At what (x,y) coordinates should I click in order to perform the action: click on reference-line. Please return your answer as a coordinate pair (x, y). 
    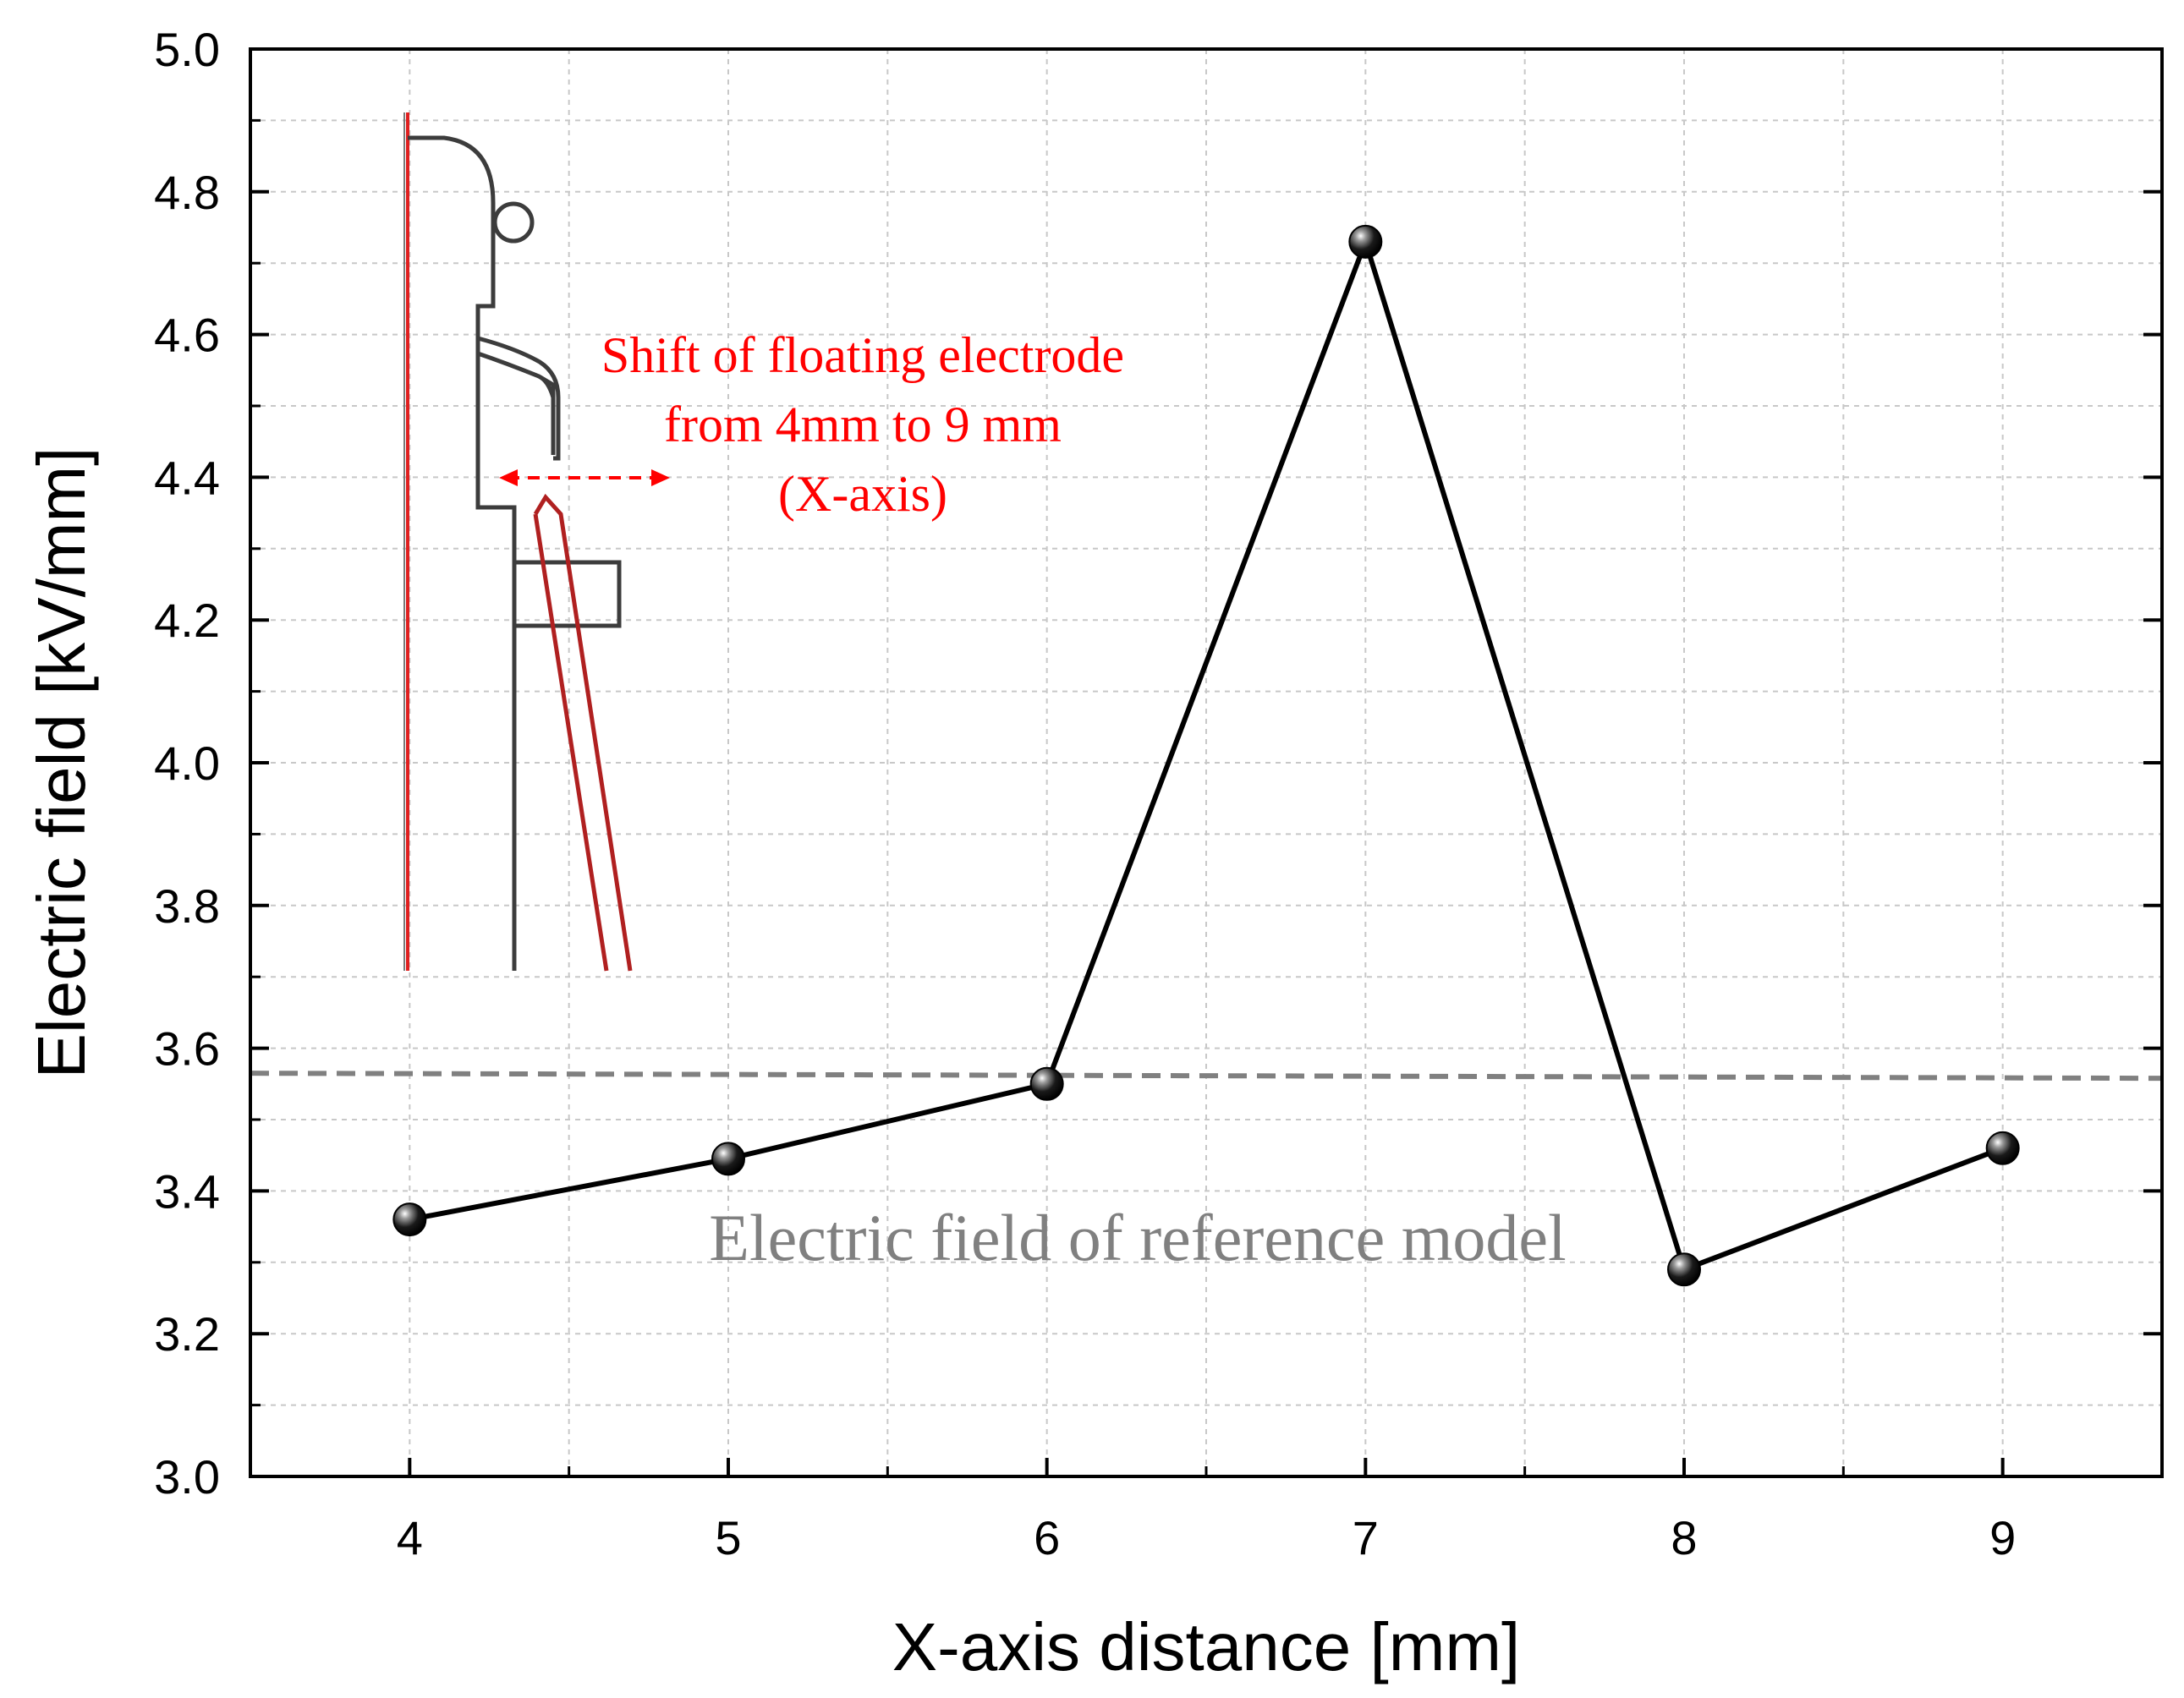
    Looking at the image, I should click on (1207, 1076).